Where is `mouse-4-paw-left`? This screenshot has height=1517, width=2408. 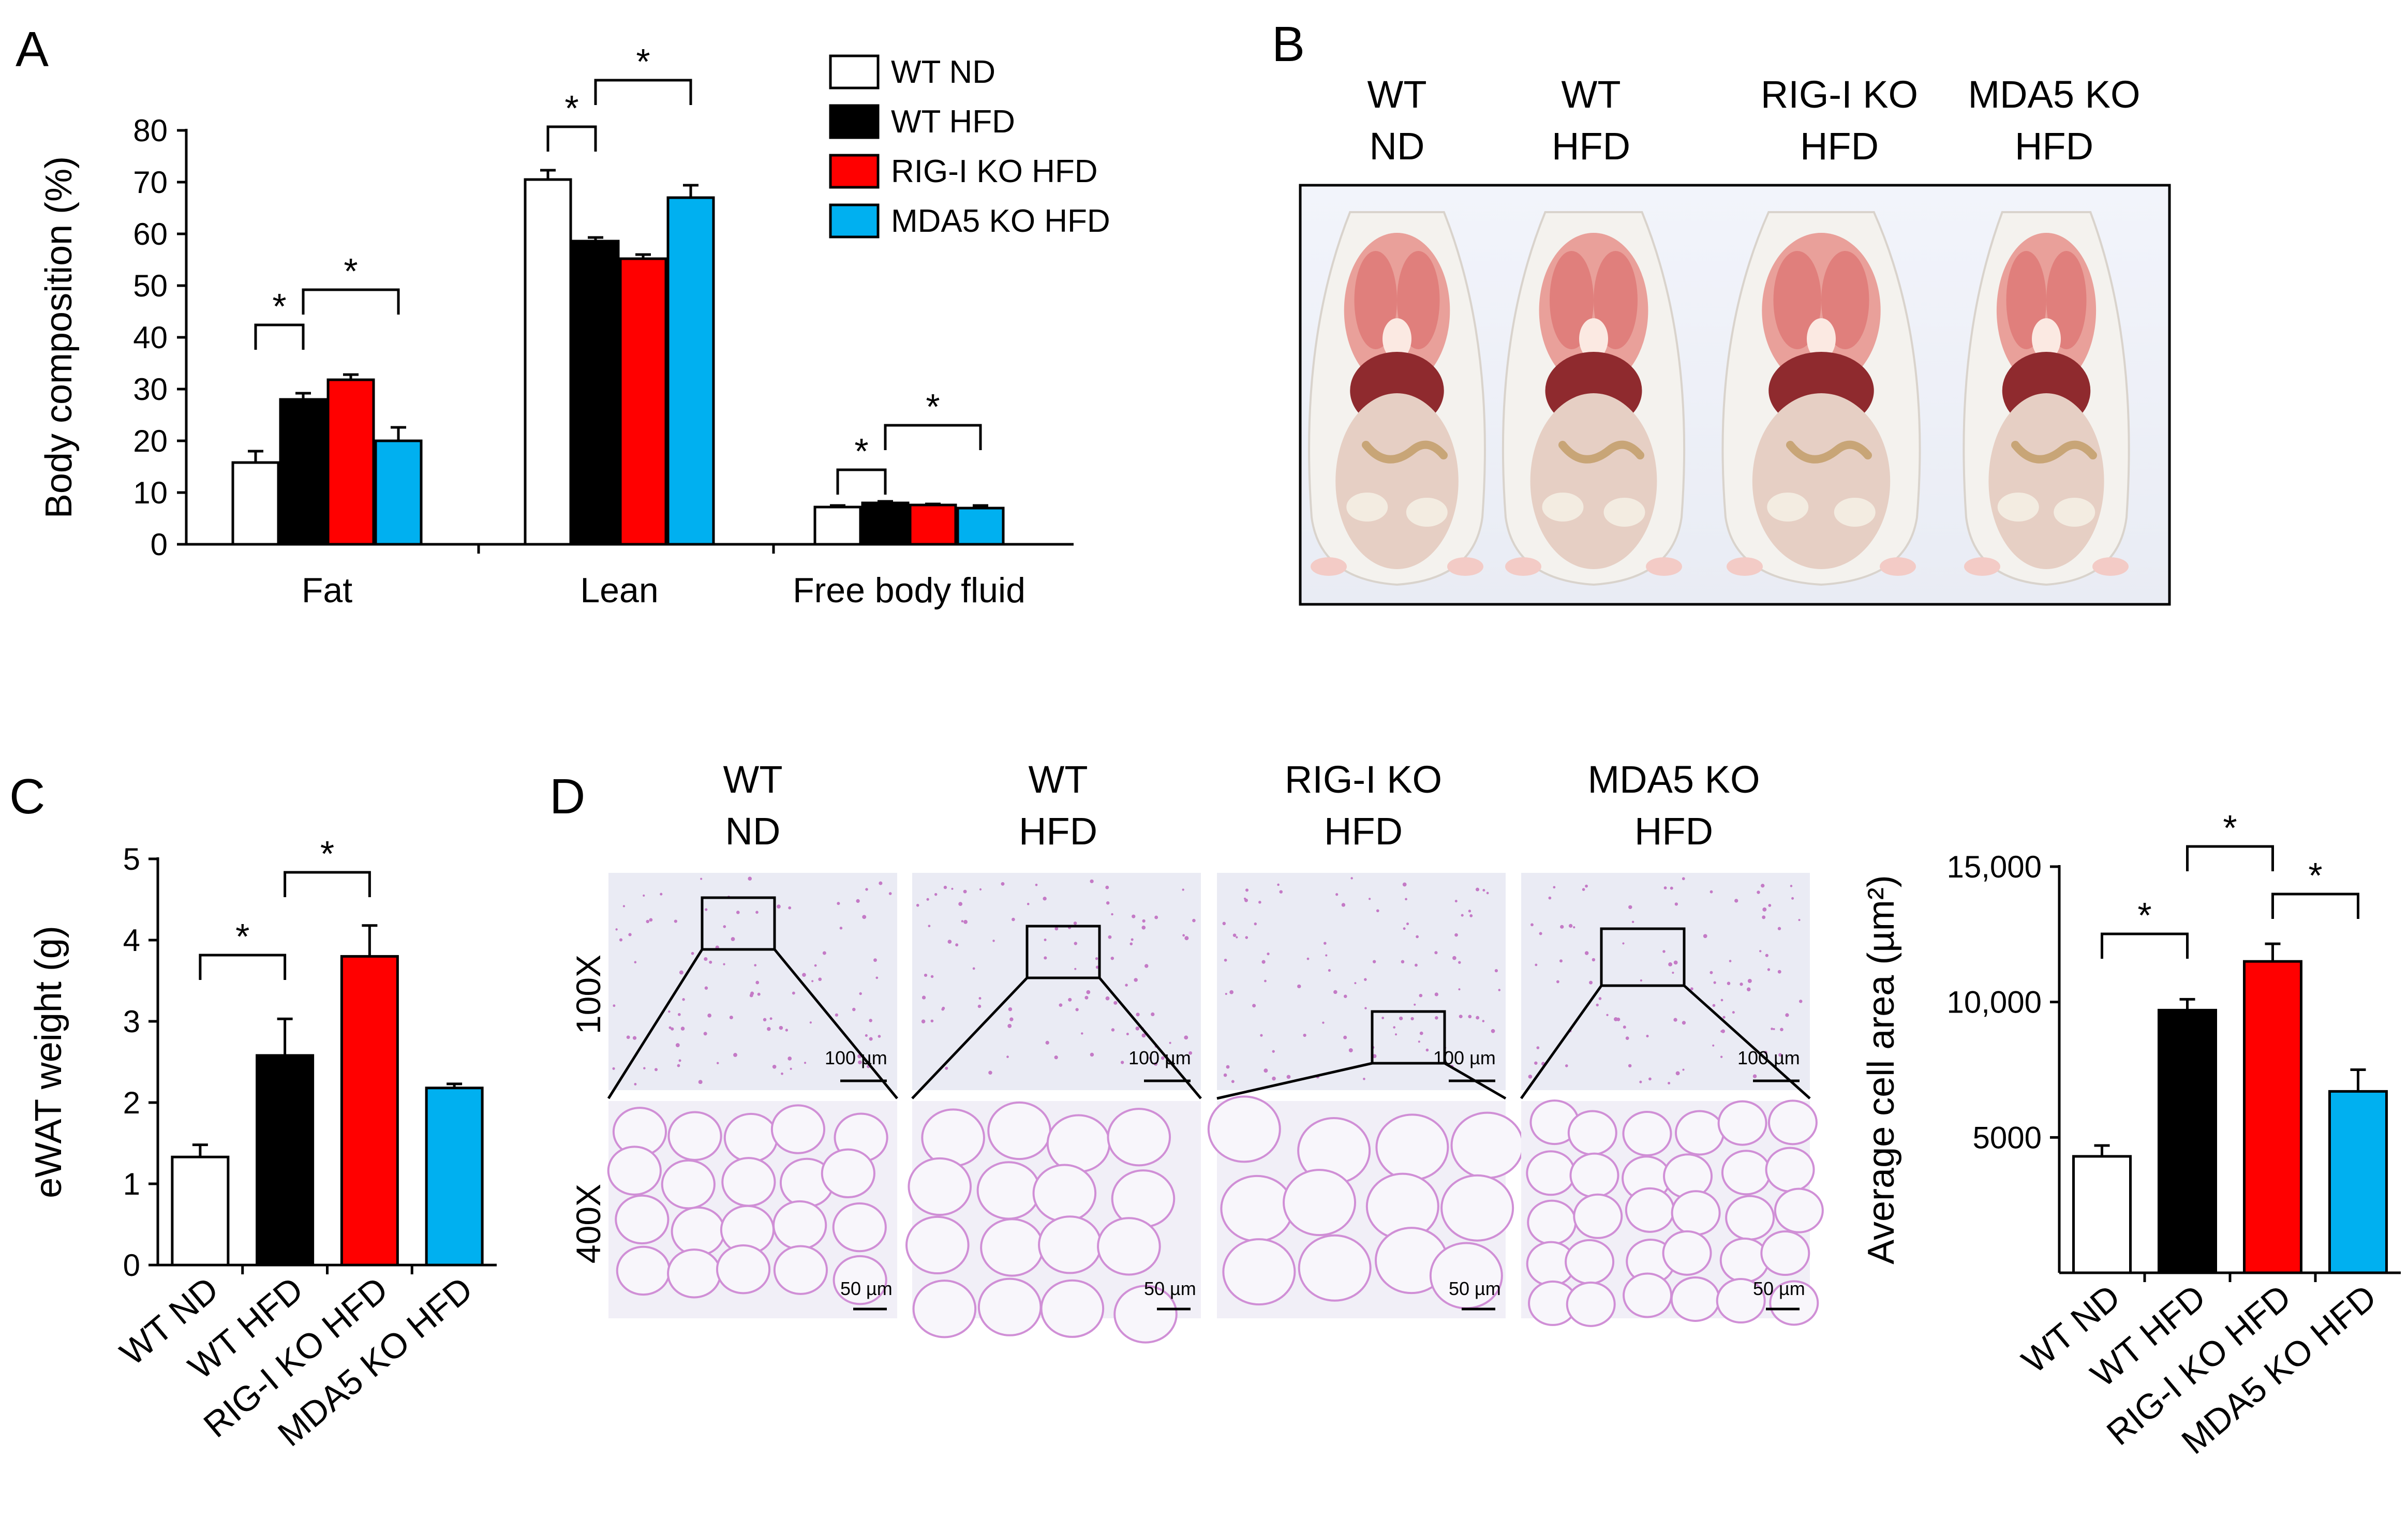 mouse-4-paw-left is located at coordinates (1982, 566).